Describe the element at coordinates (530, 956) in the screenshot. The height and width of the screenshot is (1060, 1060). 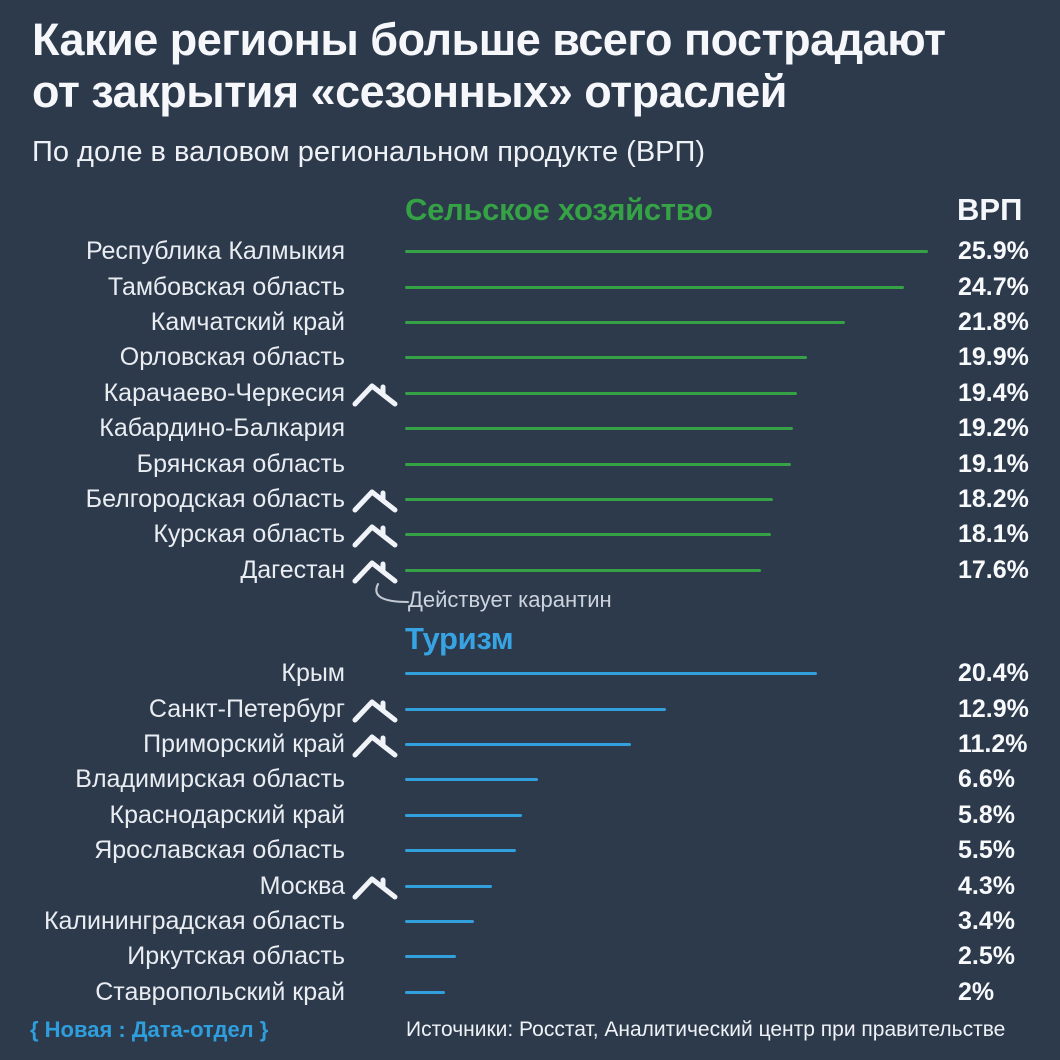
I see `chart-row: Иркутская область 2.5%` at that location.